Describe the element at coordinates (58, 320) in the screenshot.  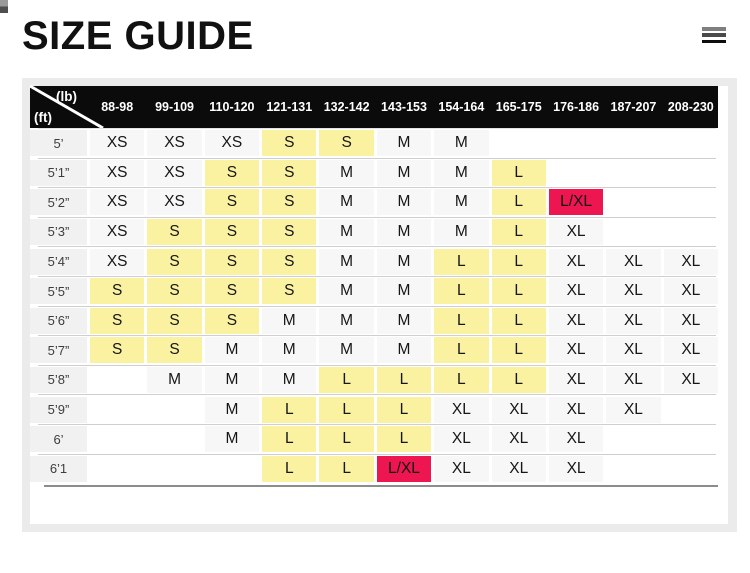
I see `height-row-label: 5’6”` at that location.